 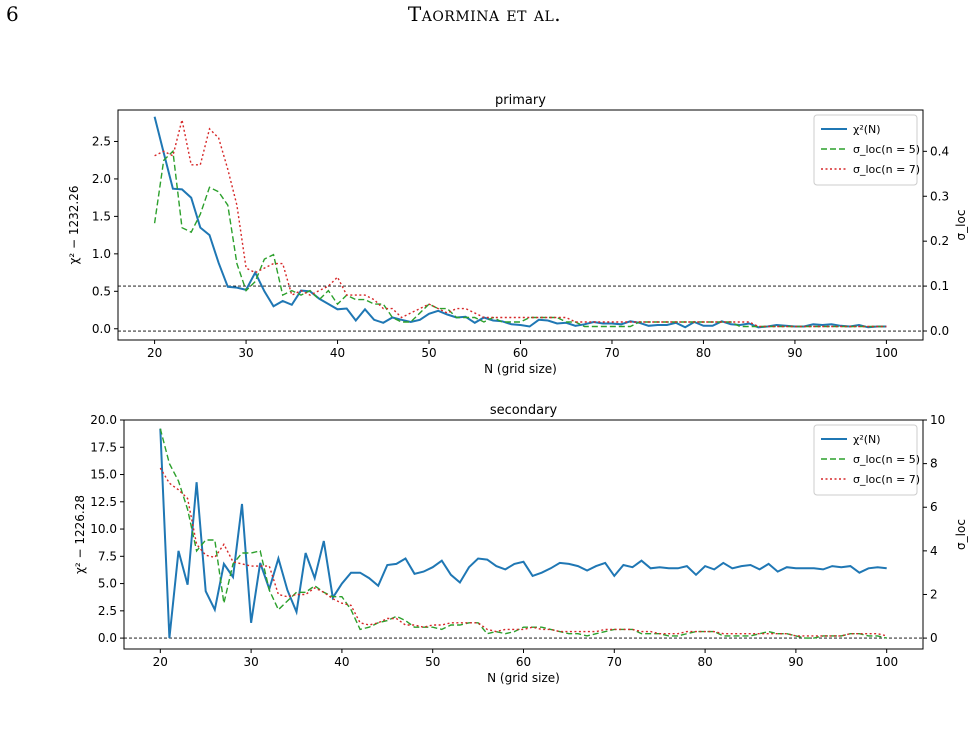 I want to click on chart-title: primary, so click(x=520, y=100).